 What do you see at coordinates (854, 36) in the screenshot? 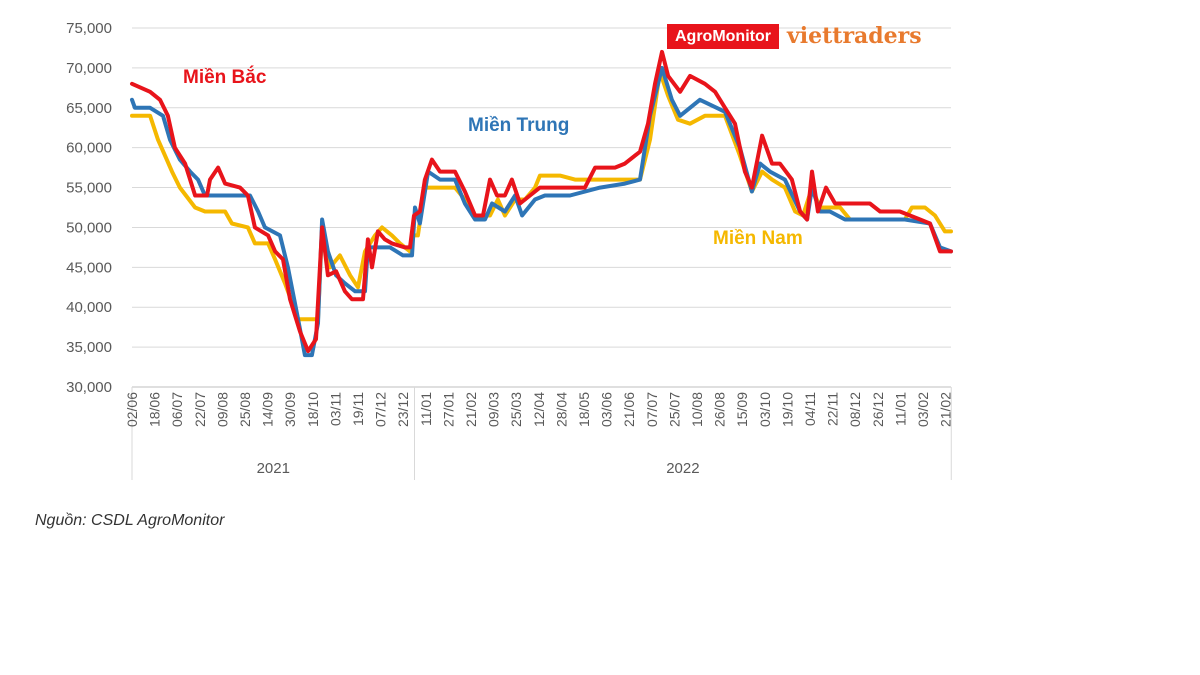
I see `viettraders-logo: viettraders` at bounding box center [854, 36].